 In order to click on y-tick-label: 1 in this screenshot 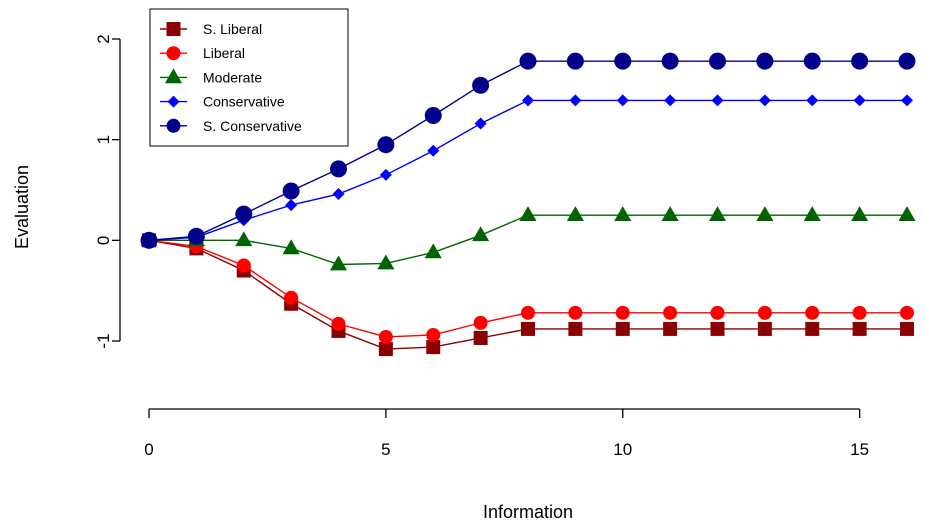, I will do `click(103, 139)`.